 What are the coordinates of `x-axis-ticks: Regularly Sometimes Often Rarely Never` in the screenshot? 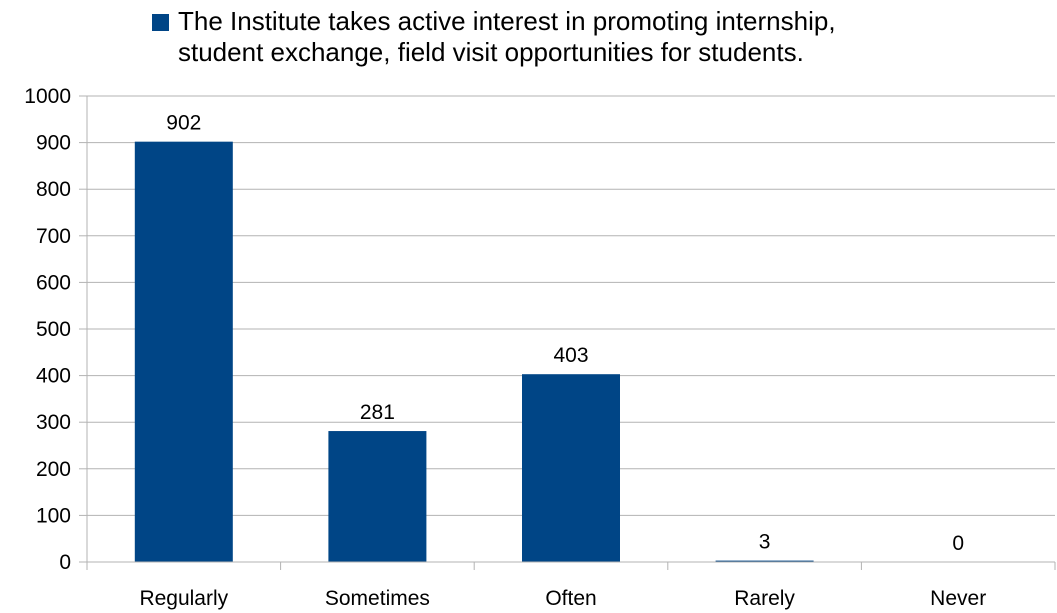 It's located at (562, 598).